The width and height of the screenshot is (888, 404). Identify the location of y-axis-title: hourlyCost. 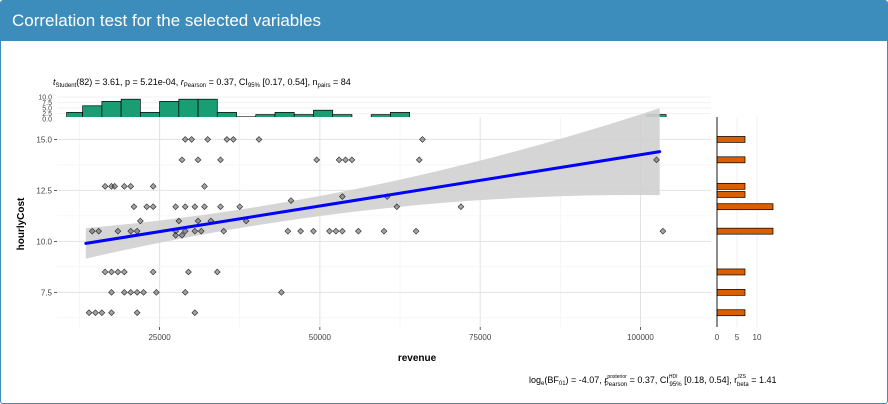
(21, 223).